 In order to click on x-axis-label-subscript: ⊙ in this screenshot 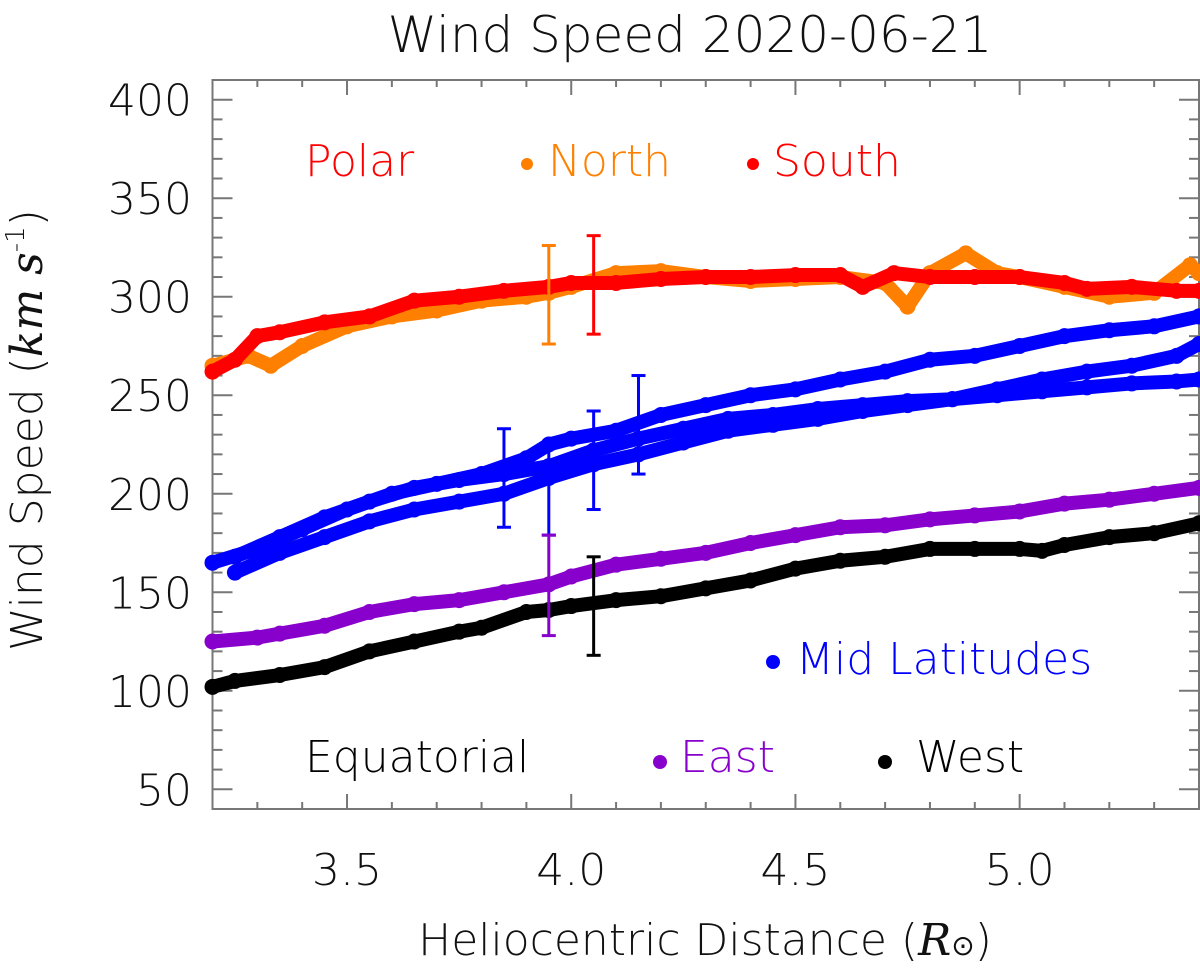, I will do `click(962, 945)`.